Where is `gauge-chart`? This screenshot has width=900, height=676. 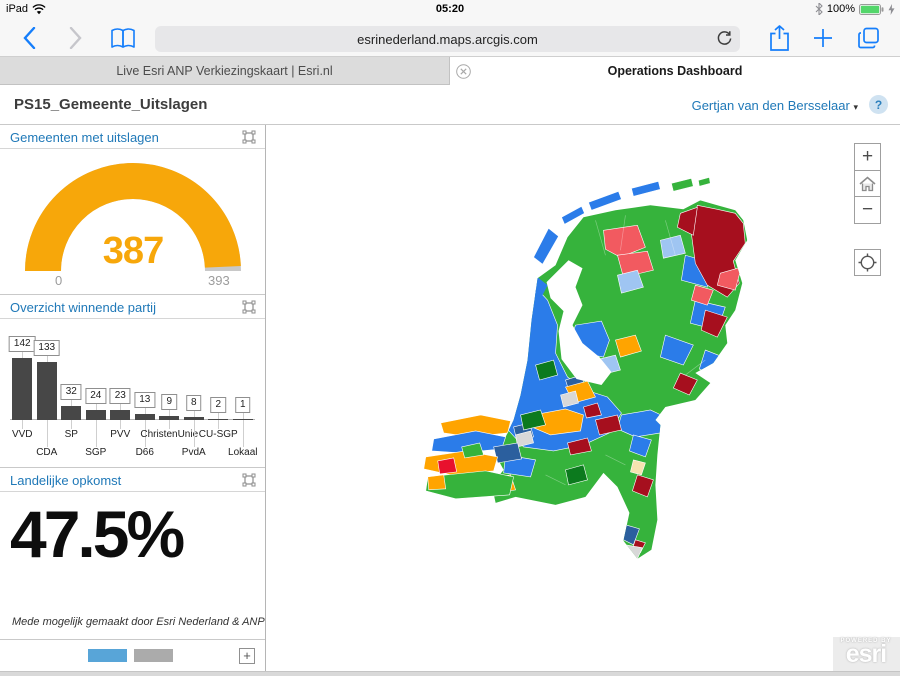
gauge-chart is located at coordinates (133, 217).